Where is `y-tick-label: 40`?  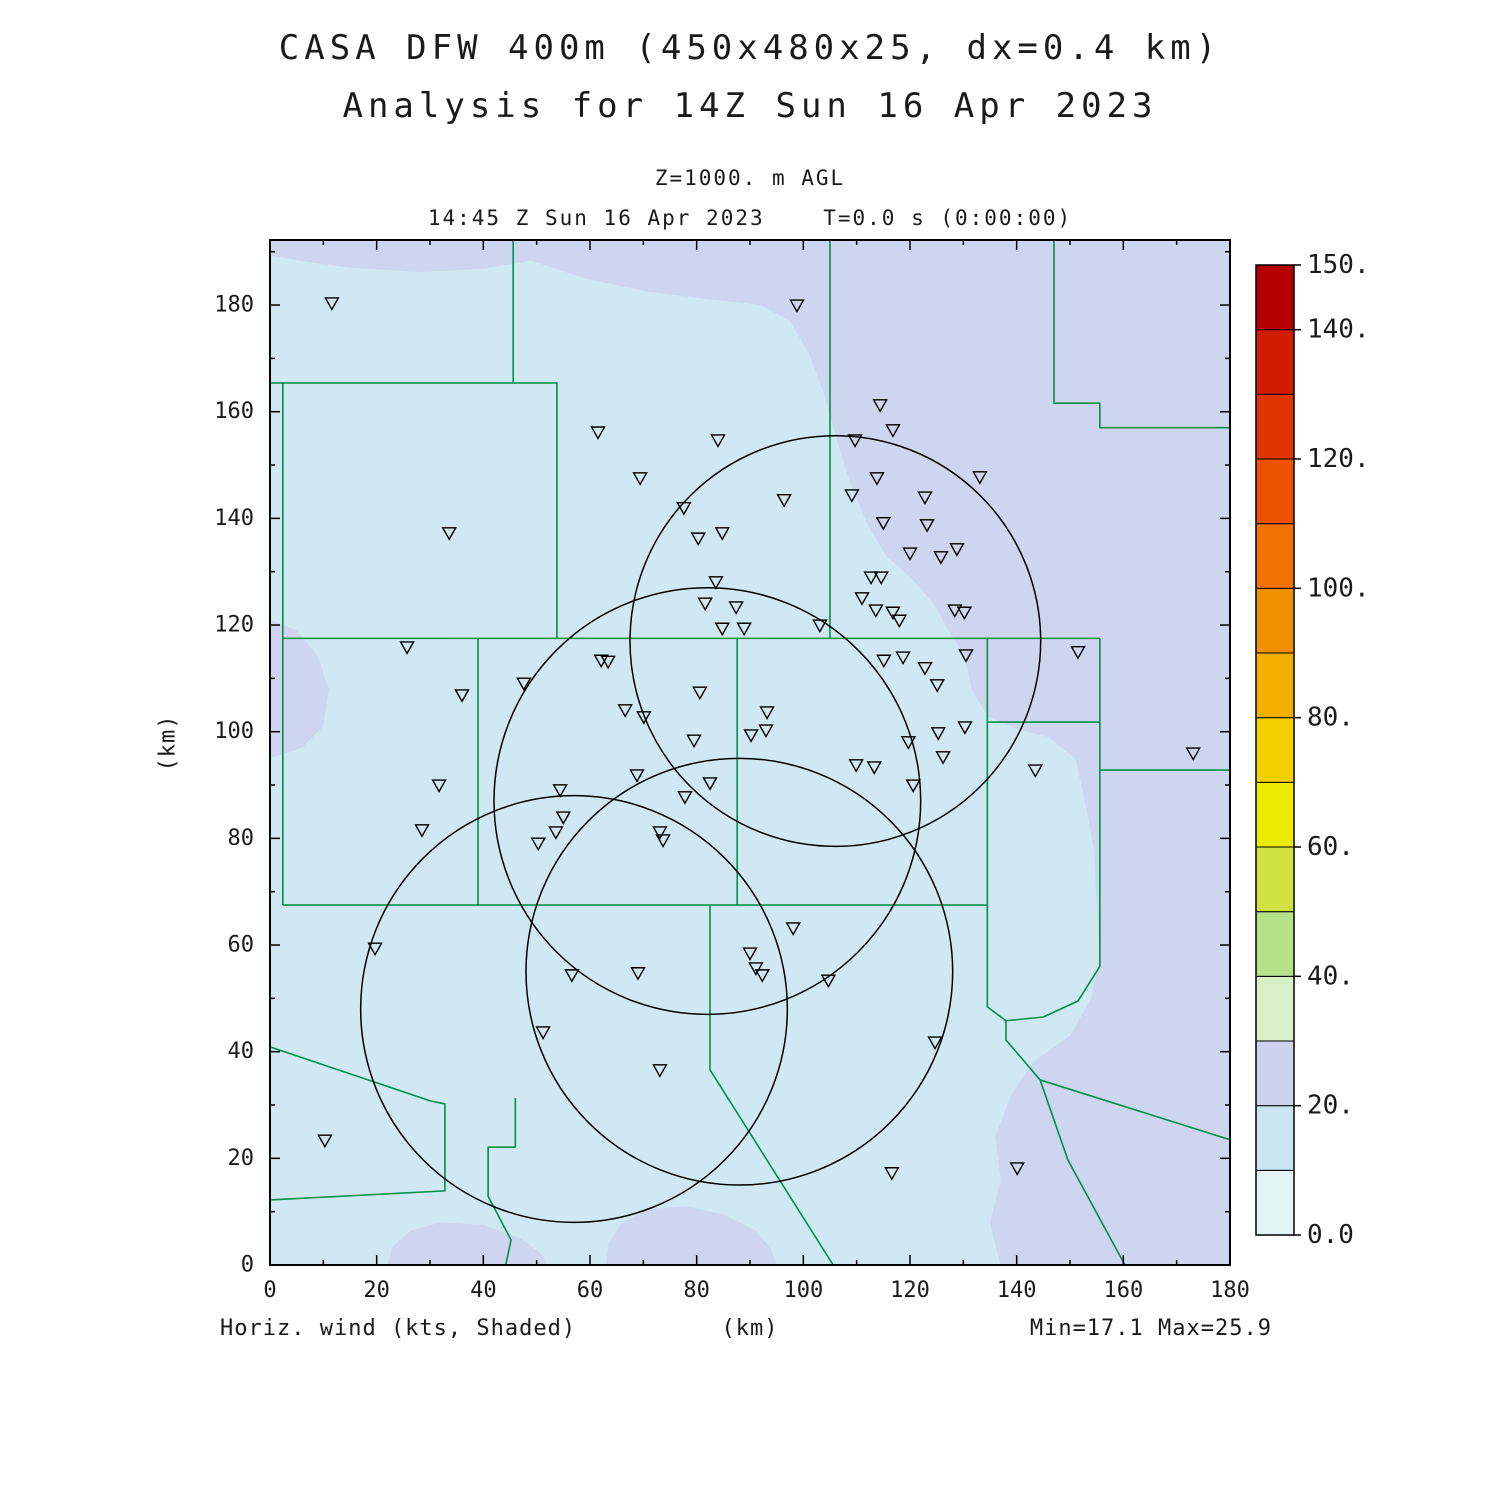
y-tick-label: 40 is located at coordinates (241, 1051).